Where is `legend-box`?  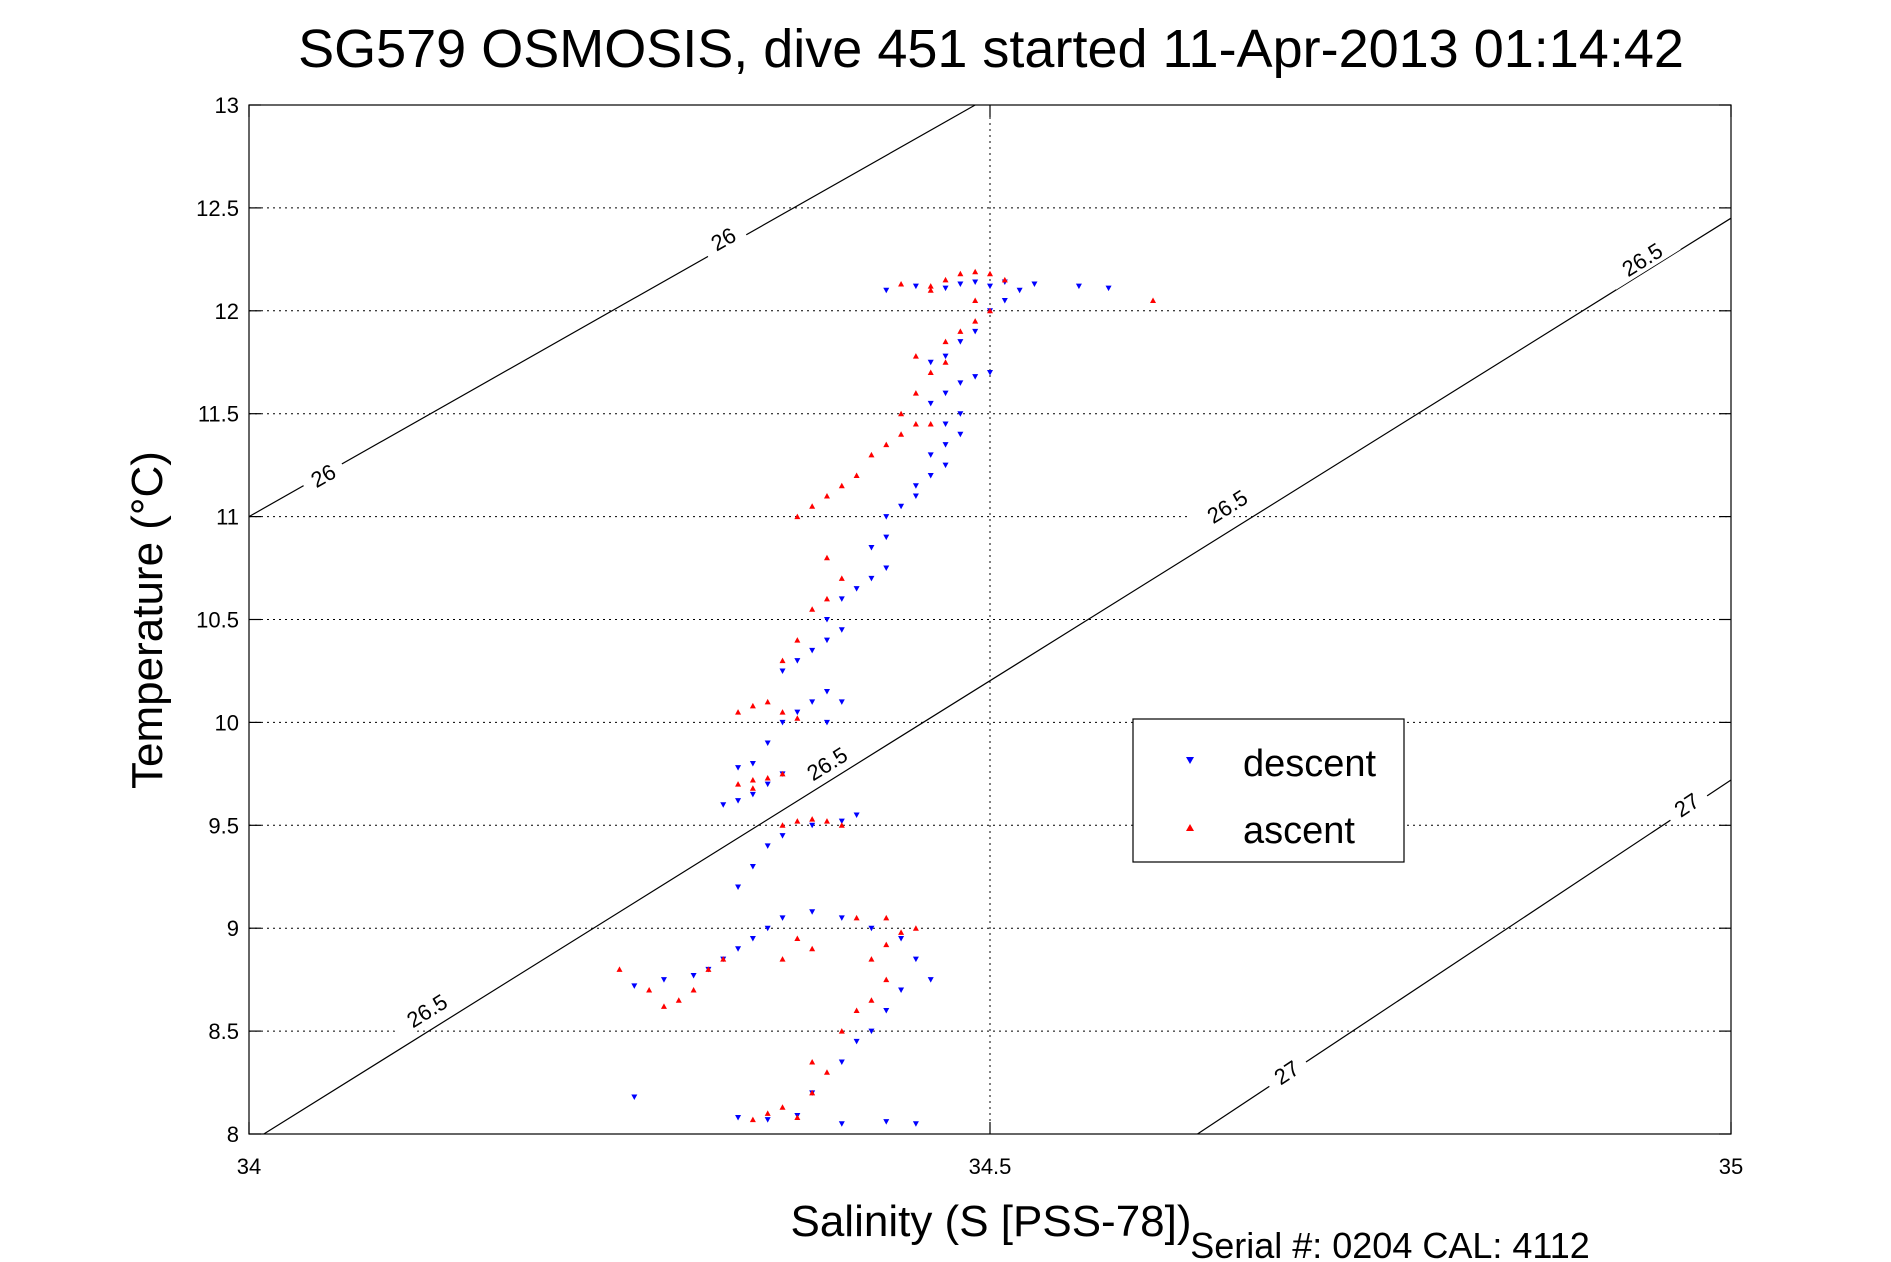
legend-box is located at coordinates (1268, 790).